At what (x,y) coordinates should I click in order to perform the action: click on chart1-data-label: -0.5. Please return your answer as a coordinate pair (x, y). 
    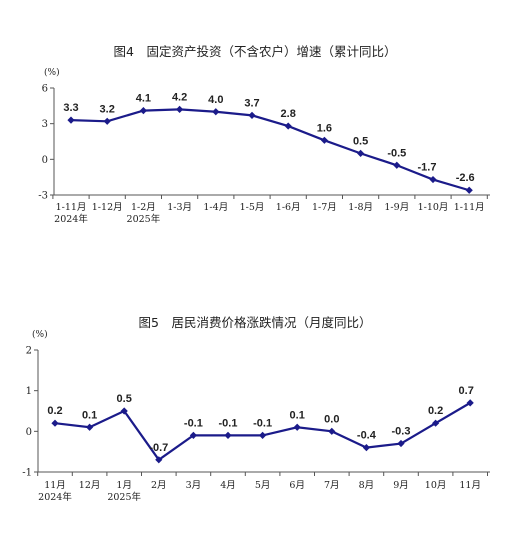
    Looking at the image, I should click on (396, 153).